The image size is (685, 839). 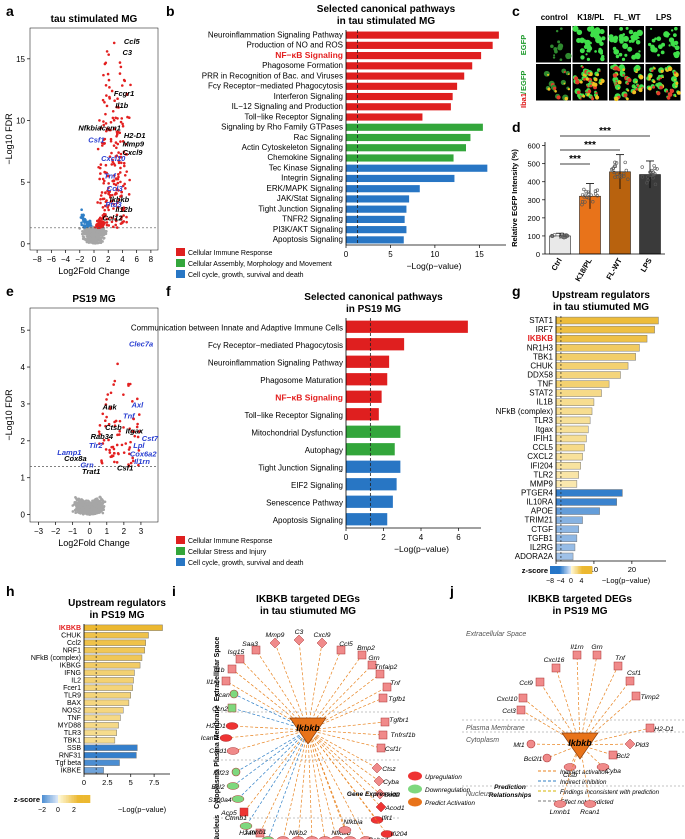 I want to click on chart-title: Selected canonical pathways, so click(x=386, y=9).